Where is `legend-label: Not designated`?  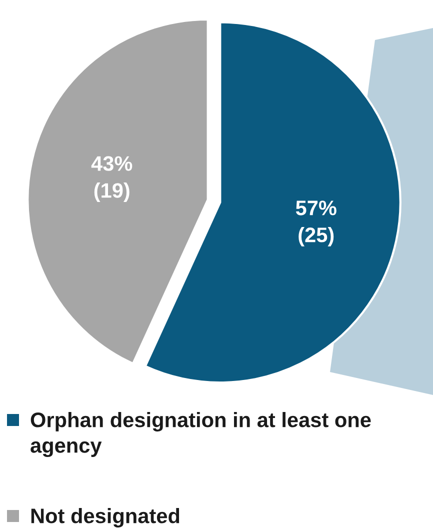 legend-label: Not designated is located at coordinates (105, 518).